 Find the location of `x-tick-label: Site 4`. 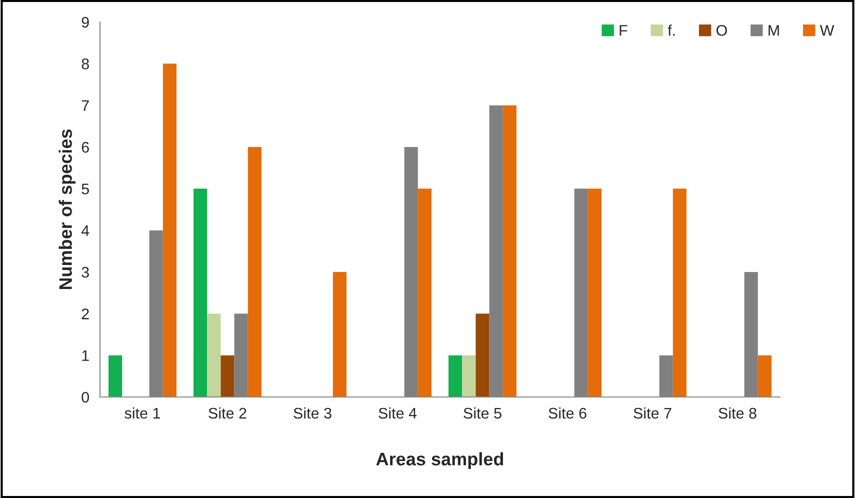

x-tick-label: Site 4 is located at coordinates (397, 413).